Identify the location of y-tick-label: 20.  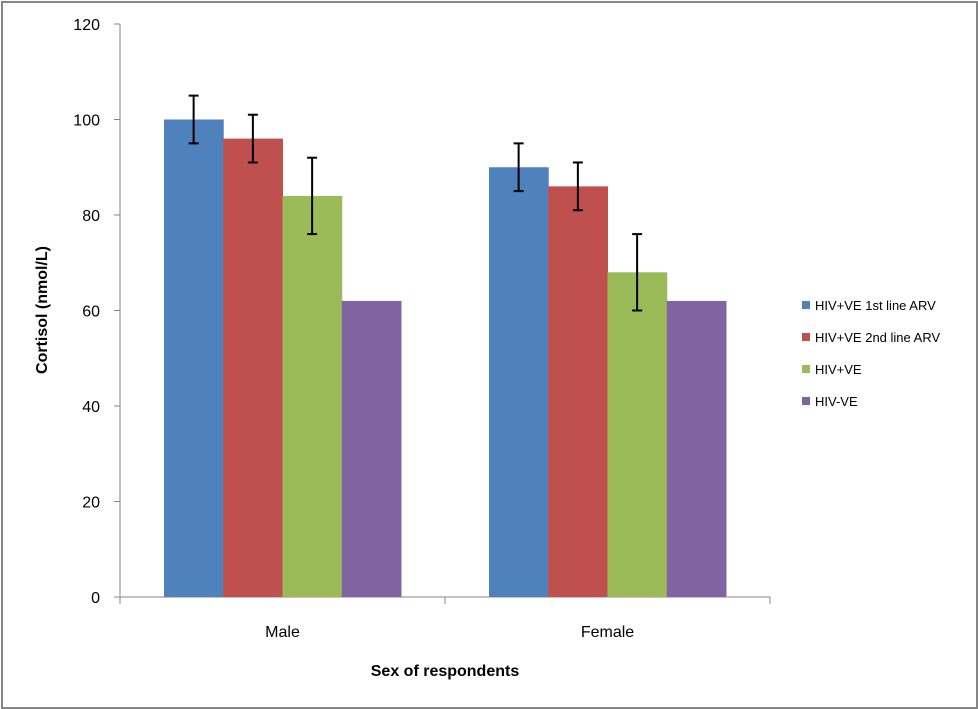
(91, 503).